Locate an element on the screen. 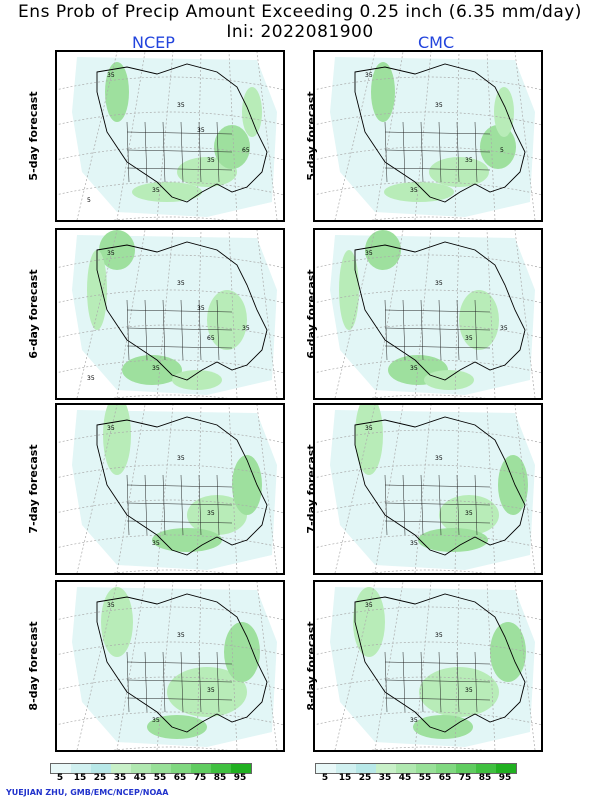 The height and width of the screenshot is (800, 600). legend-tick-label: 55 is located at coordinates (425, 778).